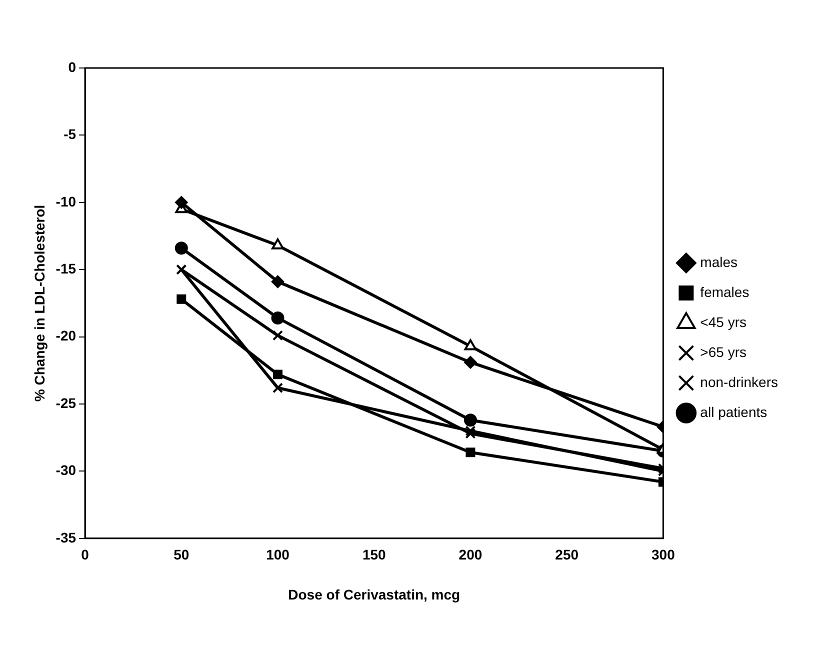 This screenshot has width=817, height=656. What do you see at coordinates (66, 336) in the screenshot?
I see `y-tick-label: -20` at bounding box center [66, 336].